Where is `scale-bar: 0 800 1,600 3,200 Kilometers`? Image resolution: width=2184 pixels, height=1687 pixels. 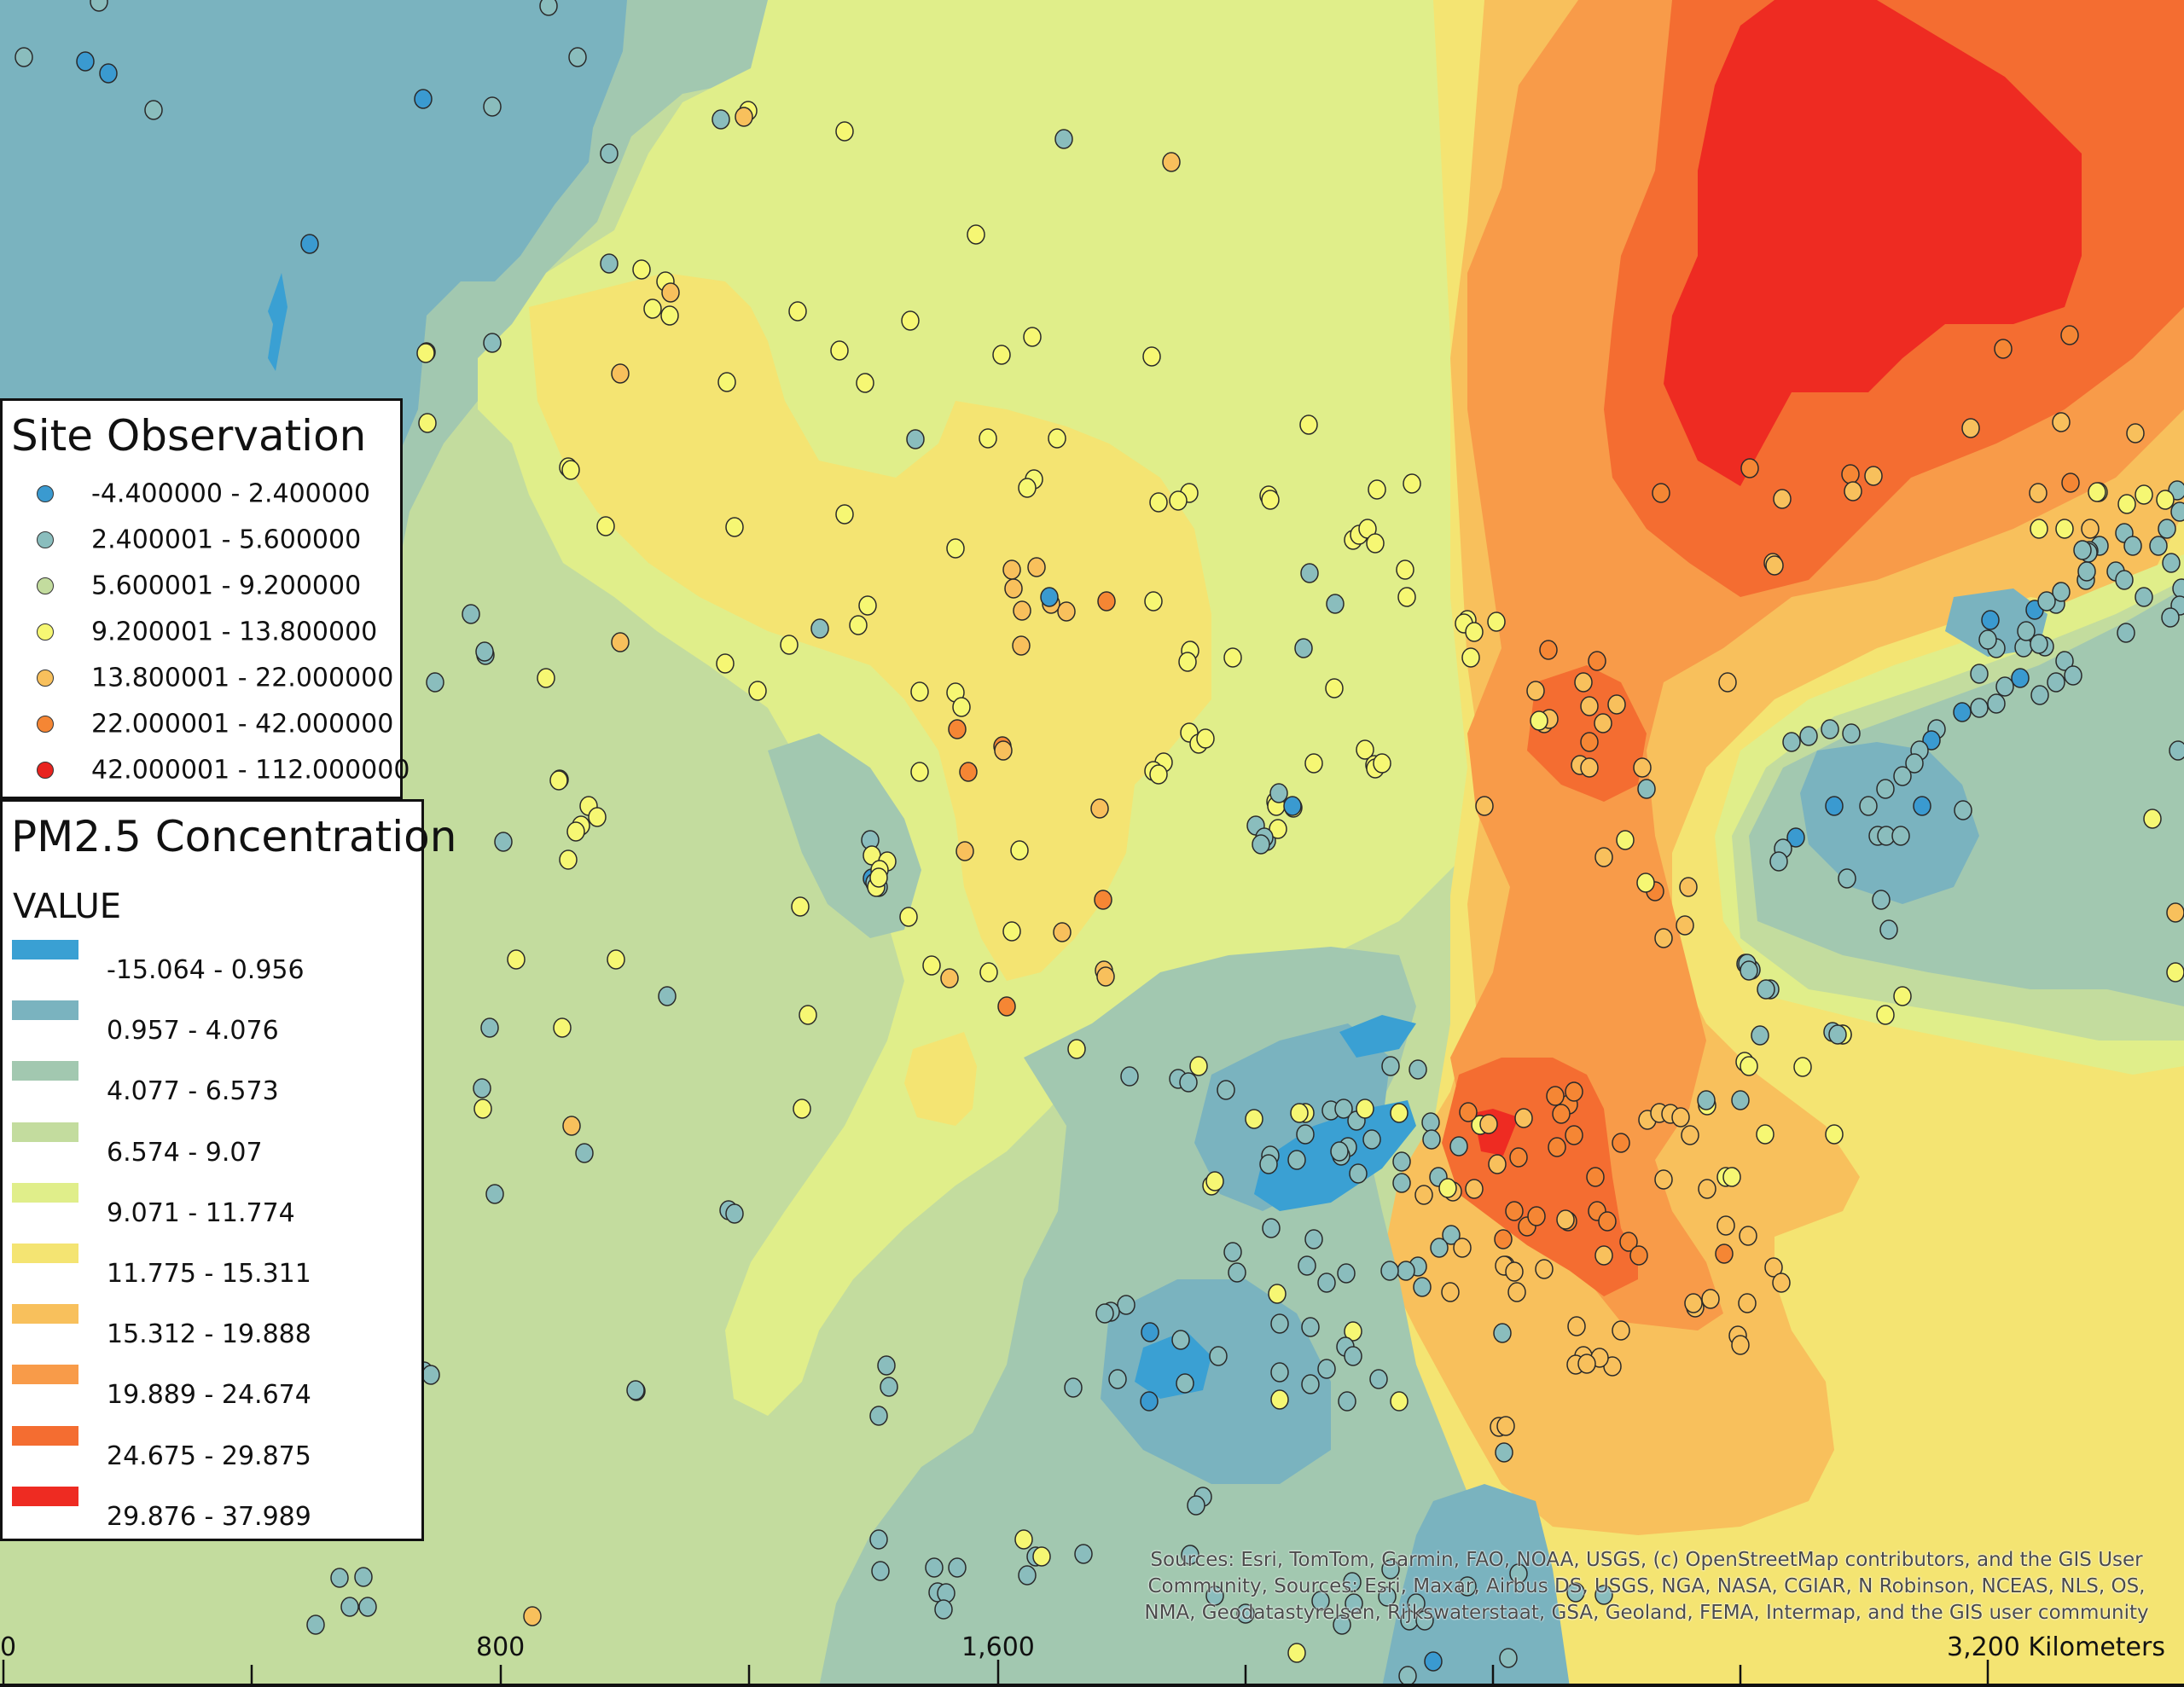 scale-bar: 0 800 1,600 3,200 Kilometers is located at coordinates (1092, 1654).